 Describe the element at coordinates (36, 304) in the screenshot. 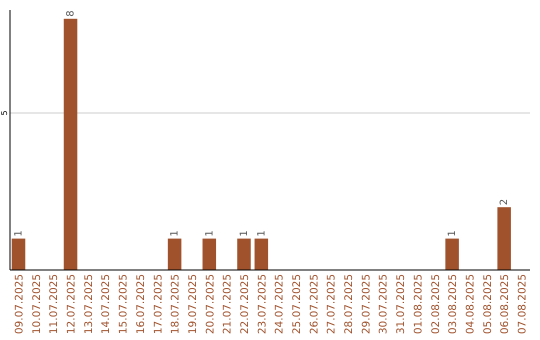

I see `x-tick-label: 10.07.2025` at that location.